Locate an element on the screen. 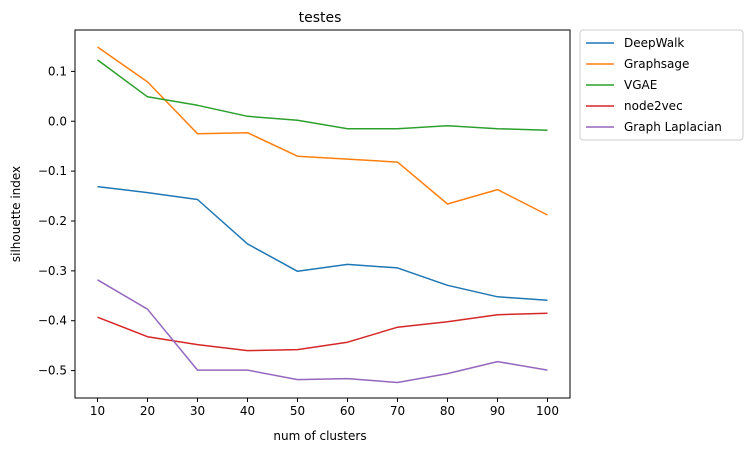 This screenshot has height=453, width=752. x-tick-label: 30 is located at coordinates (197, 411).